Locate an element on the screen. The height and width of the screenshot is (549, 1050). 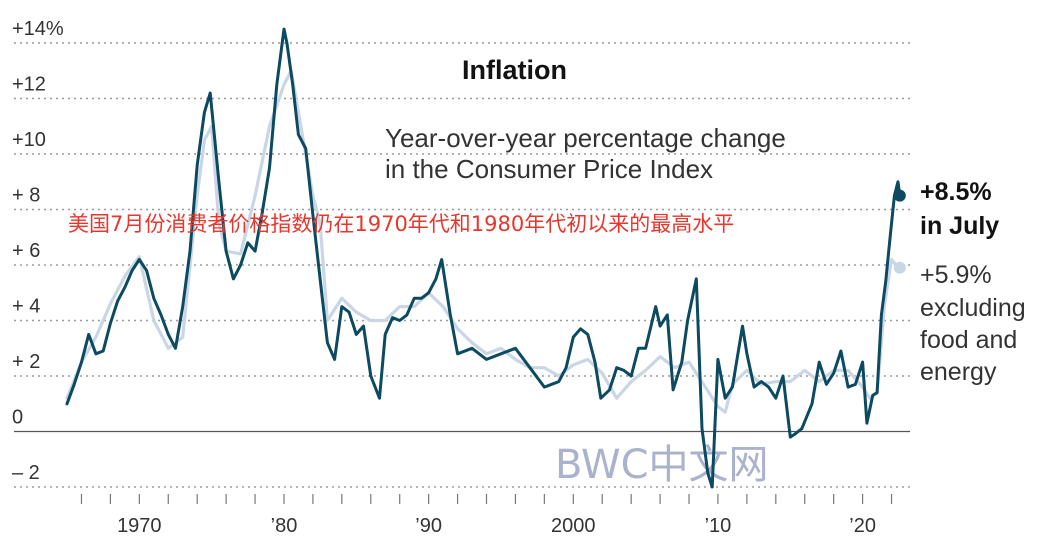
core-label-line-3: energy is located at coordinates (958, 372).